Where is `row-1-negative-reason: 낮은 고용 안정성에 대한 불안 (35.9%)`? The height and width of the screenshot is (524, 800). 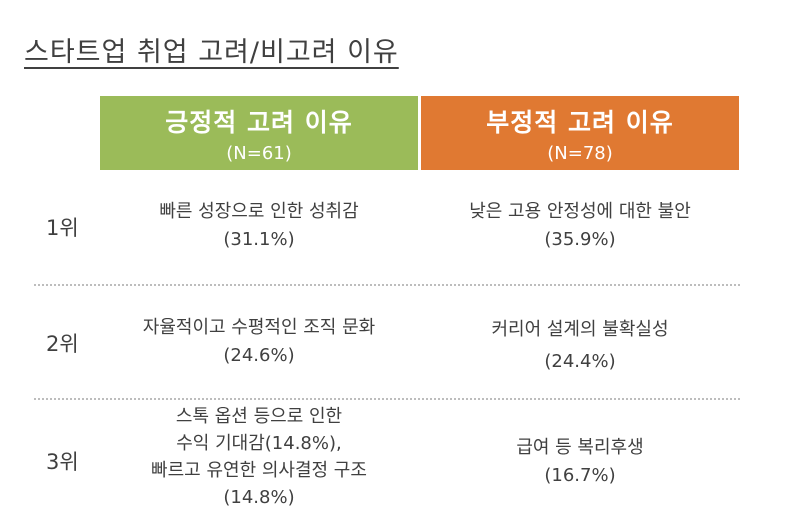
row-1-negative-reason: 낮은 고용 안정성에 대한 불안 (35.9%) is located at coordinates (580, 226).